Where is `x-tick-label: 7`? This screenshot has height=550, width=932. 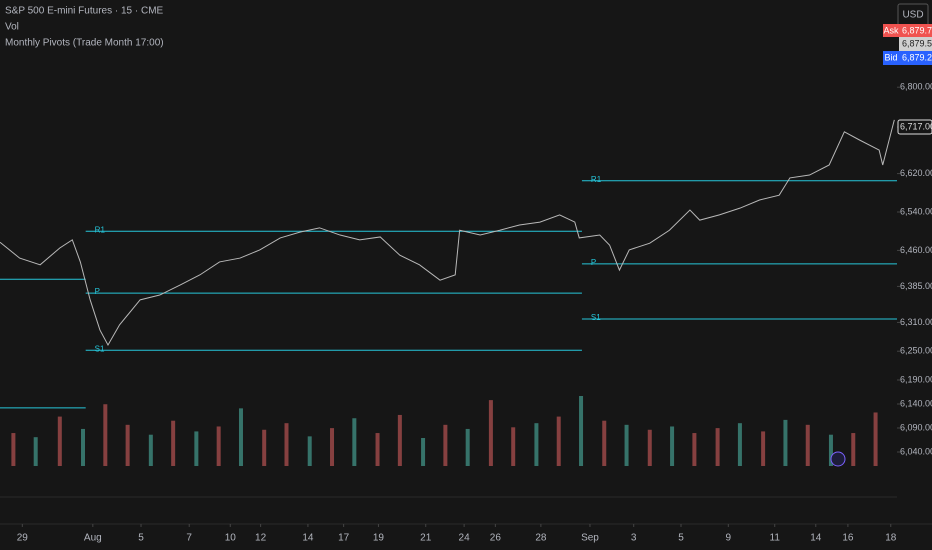
x-tick-label: 7 is located at coordinates (189, 538).